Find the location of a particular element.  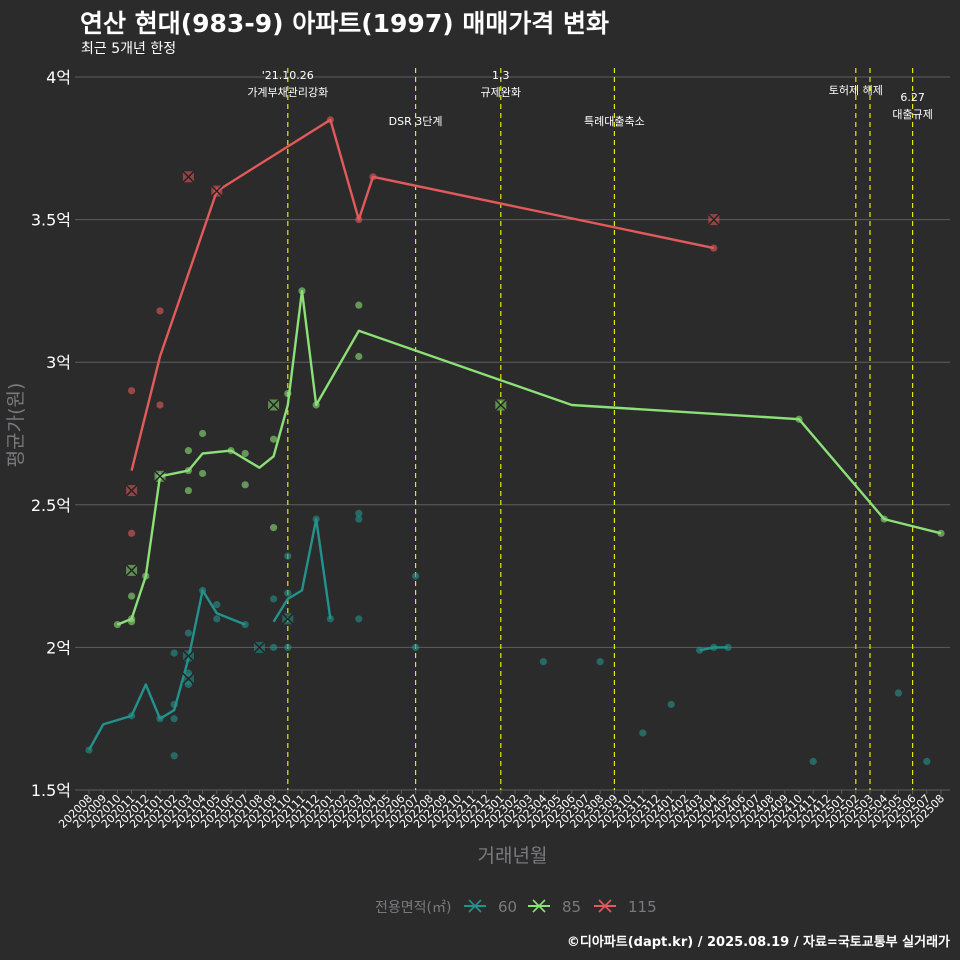

y-tick-label: 1.5억 is located at coordinates (51, 790).